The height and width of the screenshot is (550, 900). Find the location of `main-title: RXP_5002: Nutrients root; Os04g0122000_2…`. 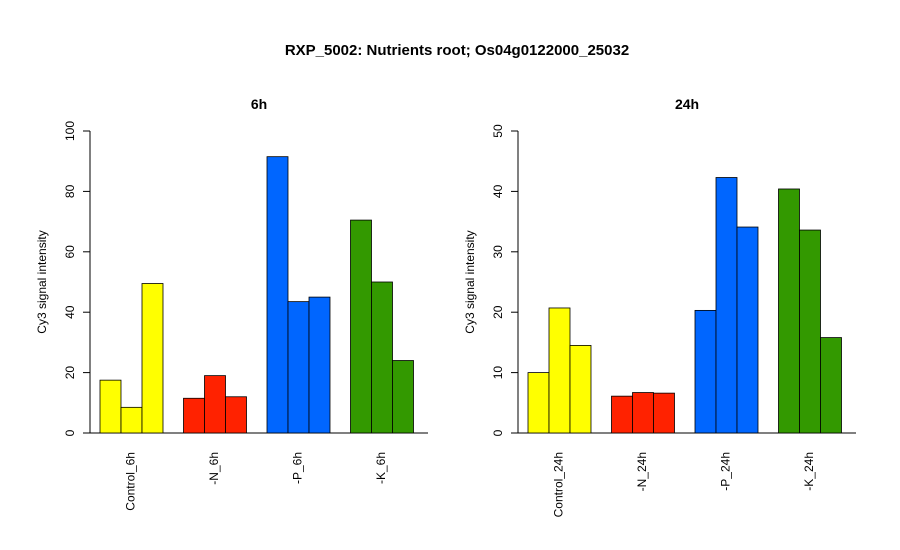

main-title: RXP_5002: Nutrients root; Os04g0122000_2… is located at coordinates (457, 50).